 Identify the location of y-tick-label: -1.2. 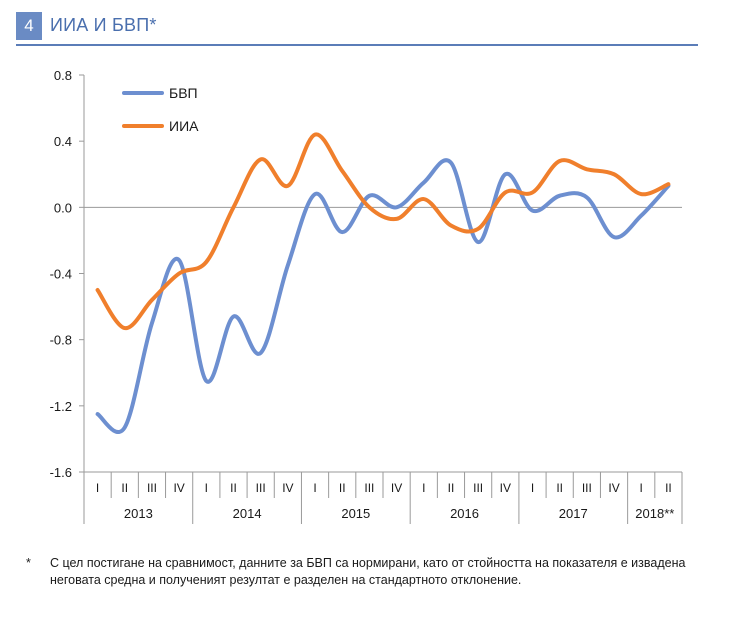
(61, 406).